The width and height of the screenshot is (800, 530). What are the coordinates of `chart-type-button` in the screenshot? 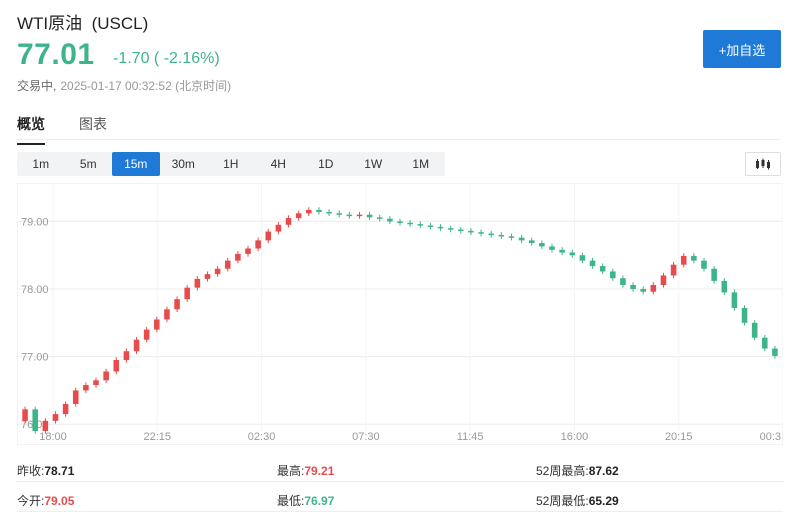 It's located at (763, 164).